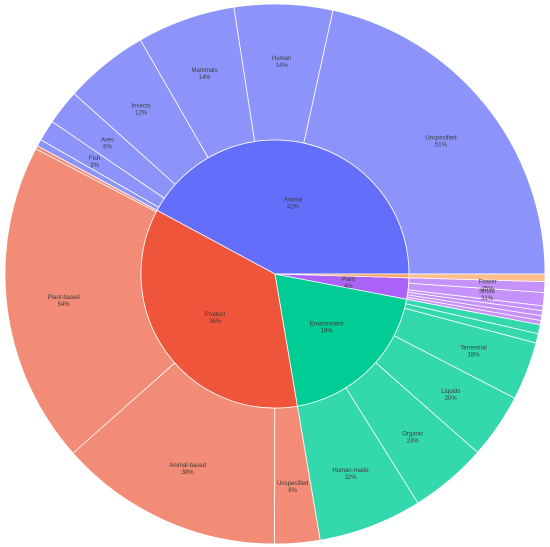 The height and width of the screenshot is (547, 550). Describe the element at coordinates (94, 166) in the screenshot. I see `segment-percent: 3%` at that location.